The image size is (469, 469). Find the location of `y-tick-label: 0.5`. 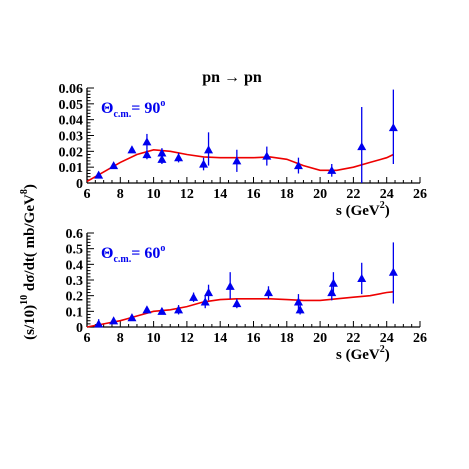

y-tick-label: 0.5 is located at coordinates (75, 250).